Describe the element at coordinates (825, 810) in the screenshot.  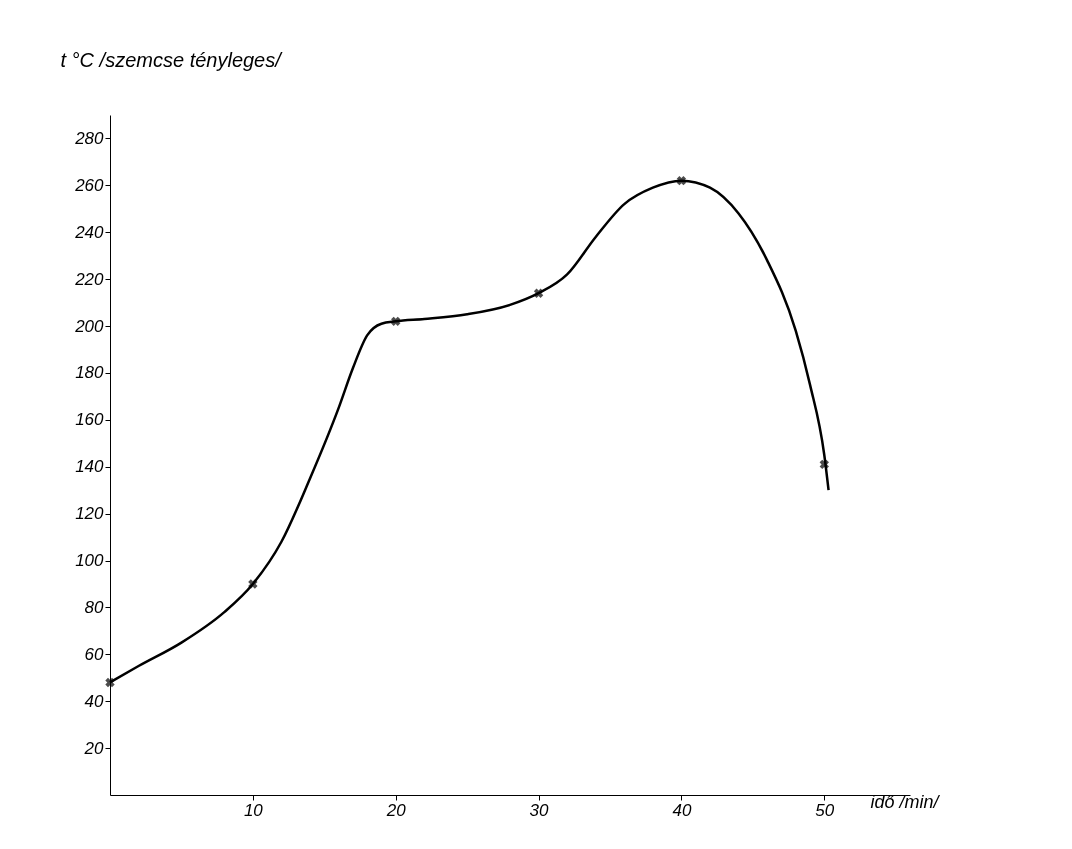
I see `x-tick-label: 50` at that location.